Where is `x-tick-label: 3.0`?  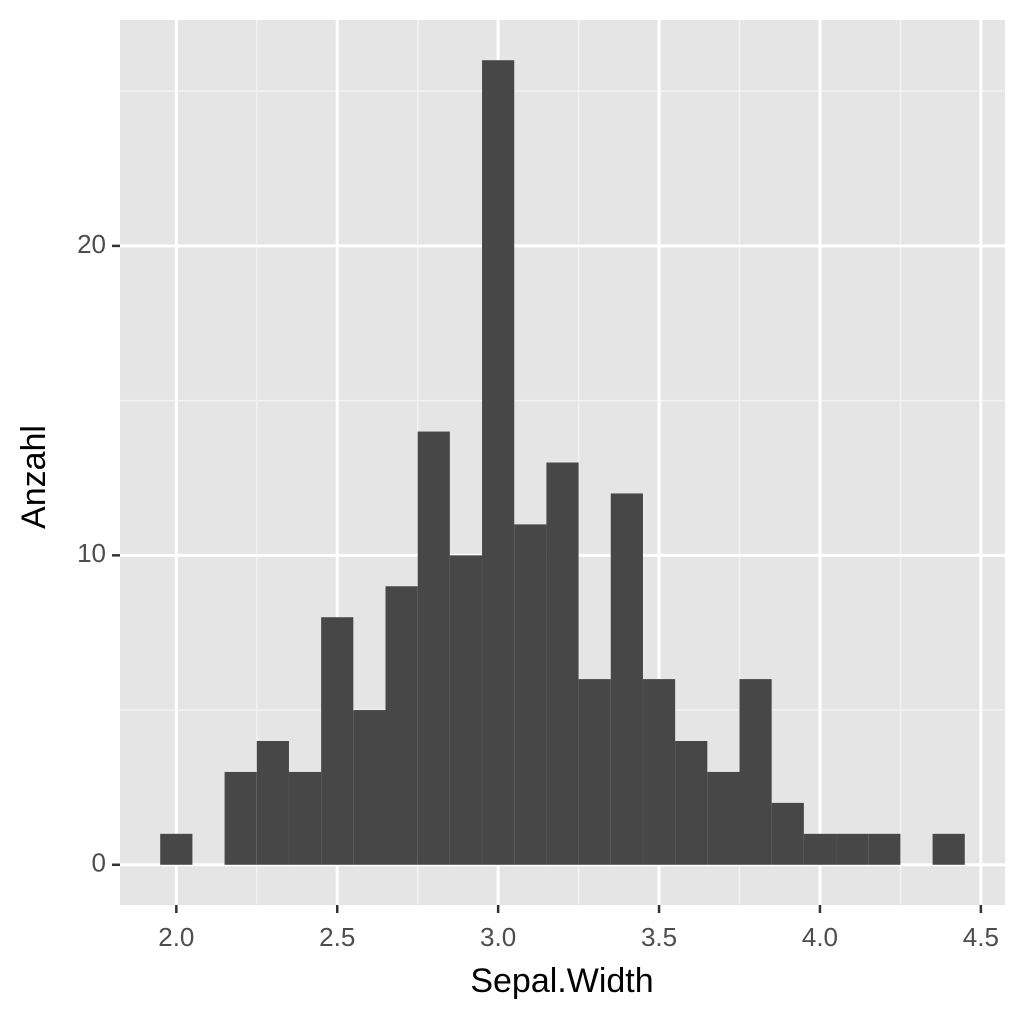 x-tick-label: 3.0 is located at coordinates (498, 937).